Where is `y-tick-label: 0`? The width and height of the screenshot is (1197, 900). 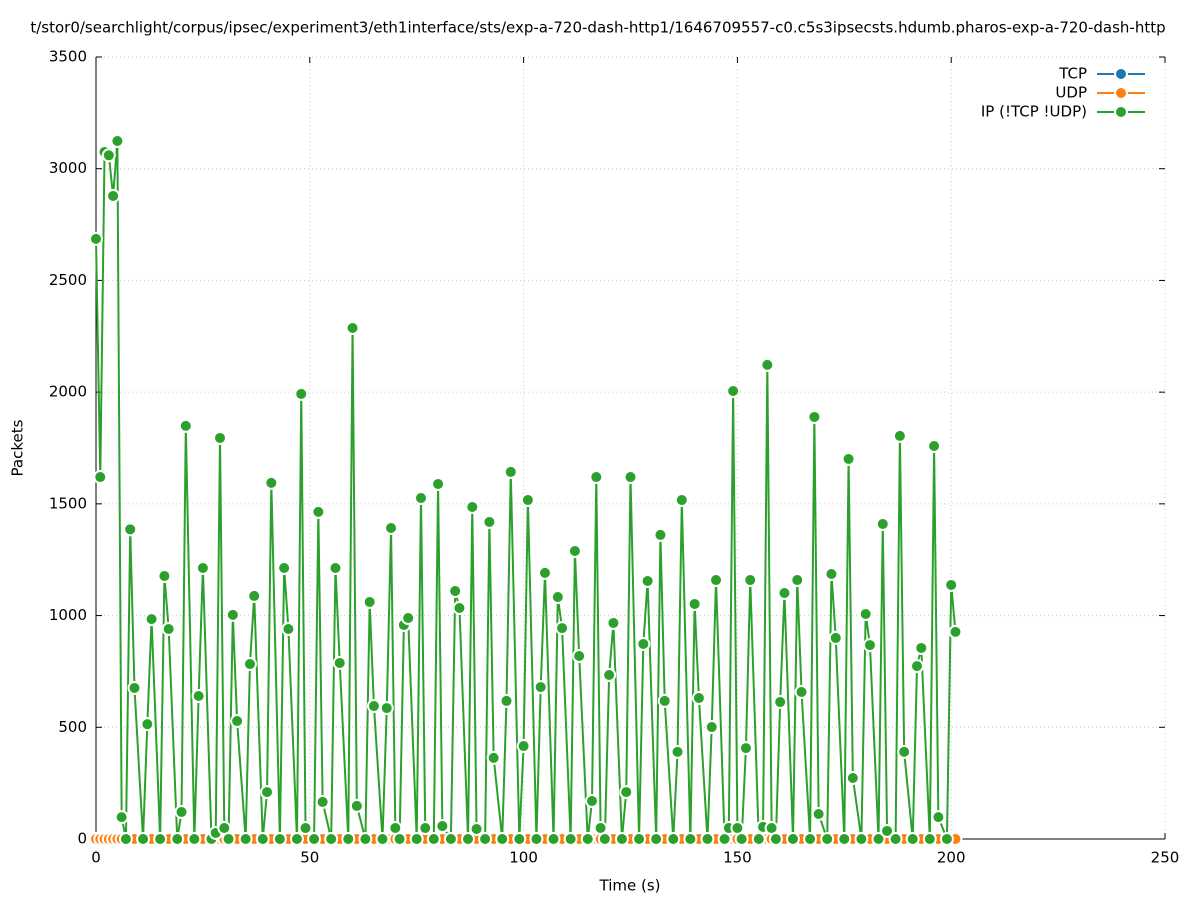
y-tick-label: 0 is located at coordinates (82, 839).